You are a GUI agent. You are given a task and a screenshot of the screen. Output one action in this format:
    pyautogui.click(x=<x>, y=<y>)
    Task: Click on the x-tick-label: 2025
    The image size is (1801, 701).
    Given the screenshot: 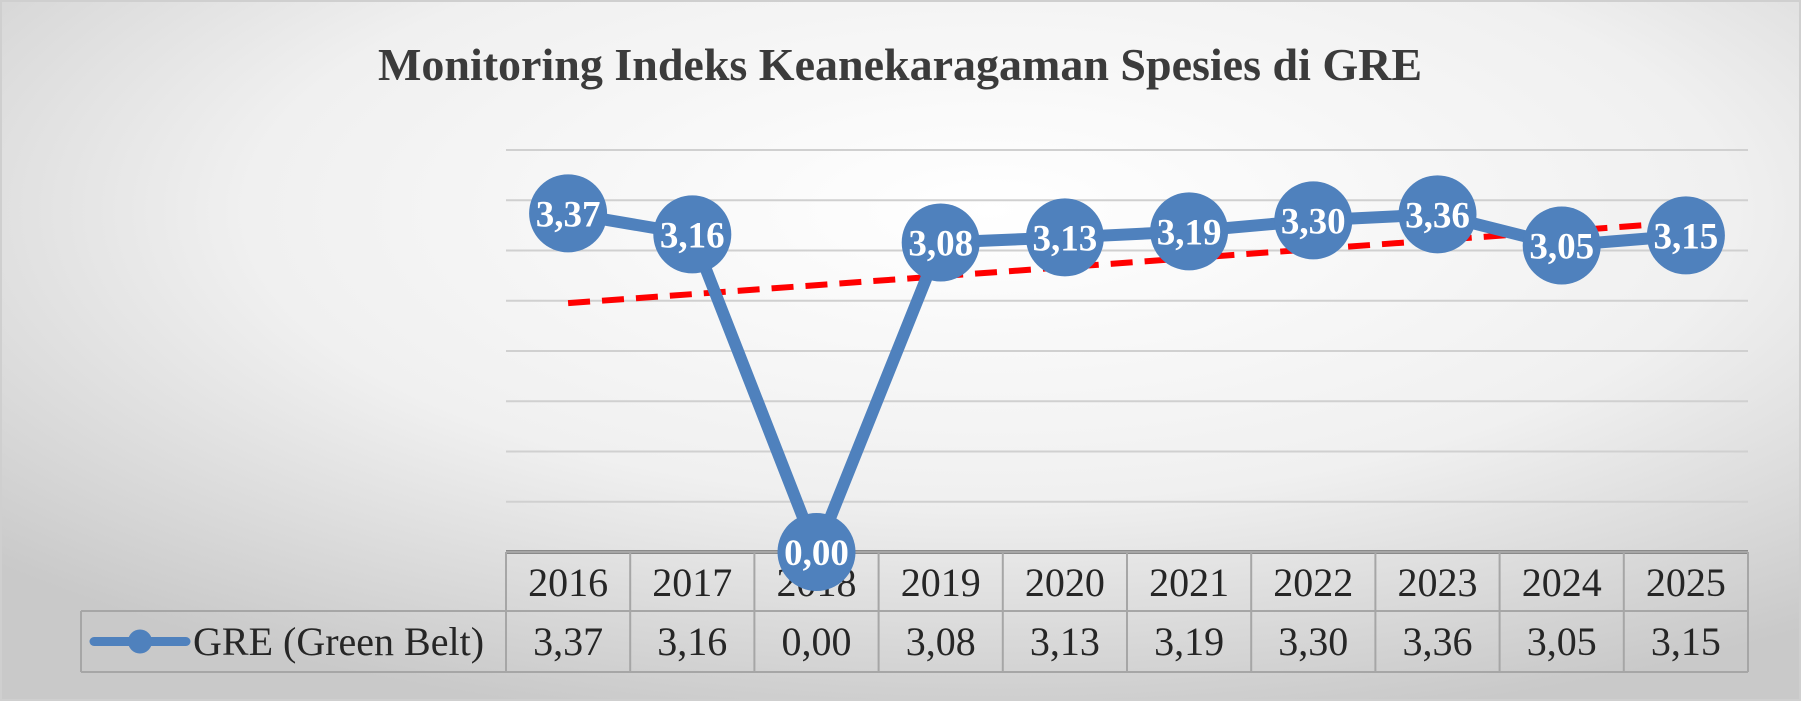 What is the action you would take?
    pyautogui.click(x=1686, y=582)
    